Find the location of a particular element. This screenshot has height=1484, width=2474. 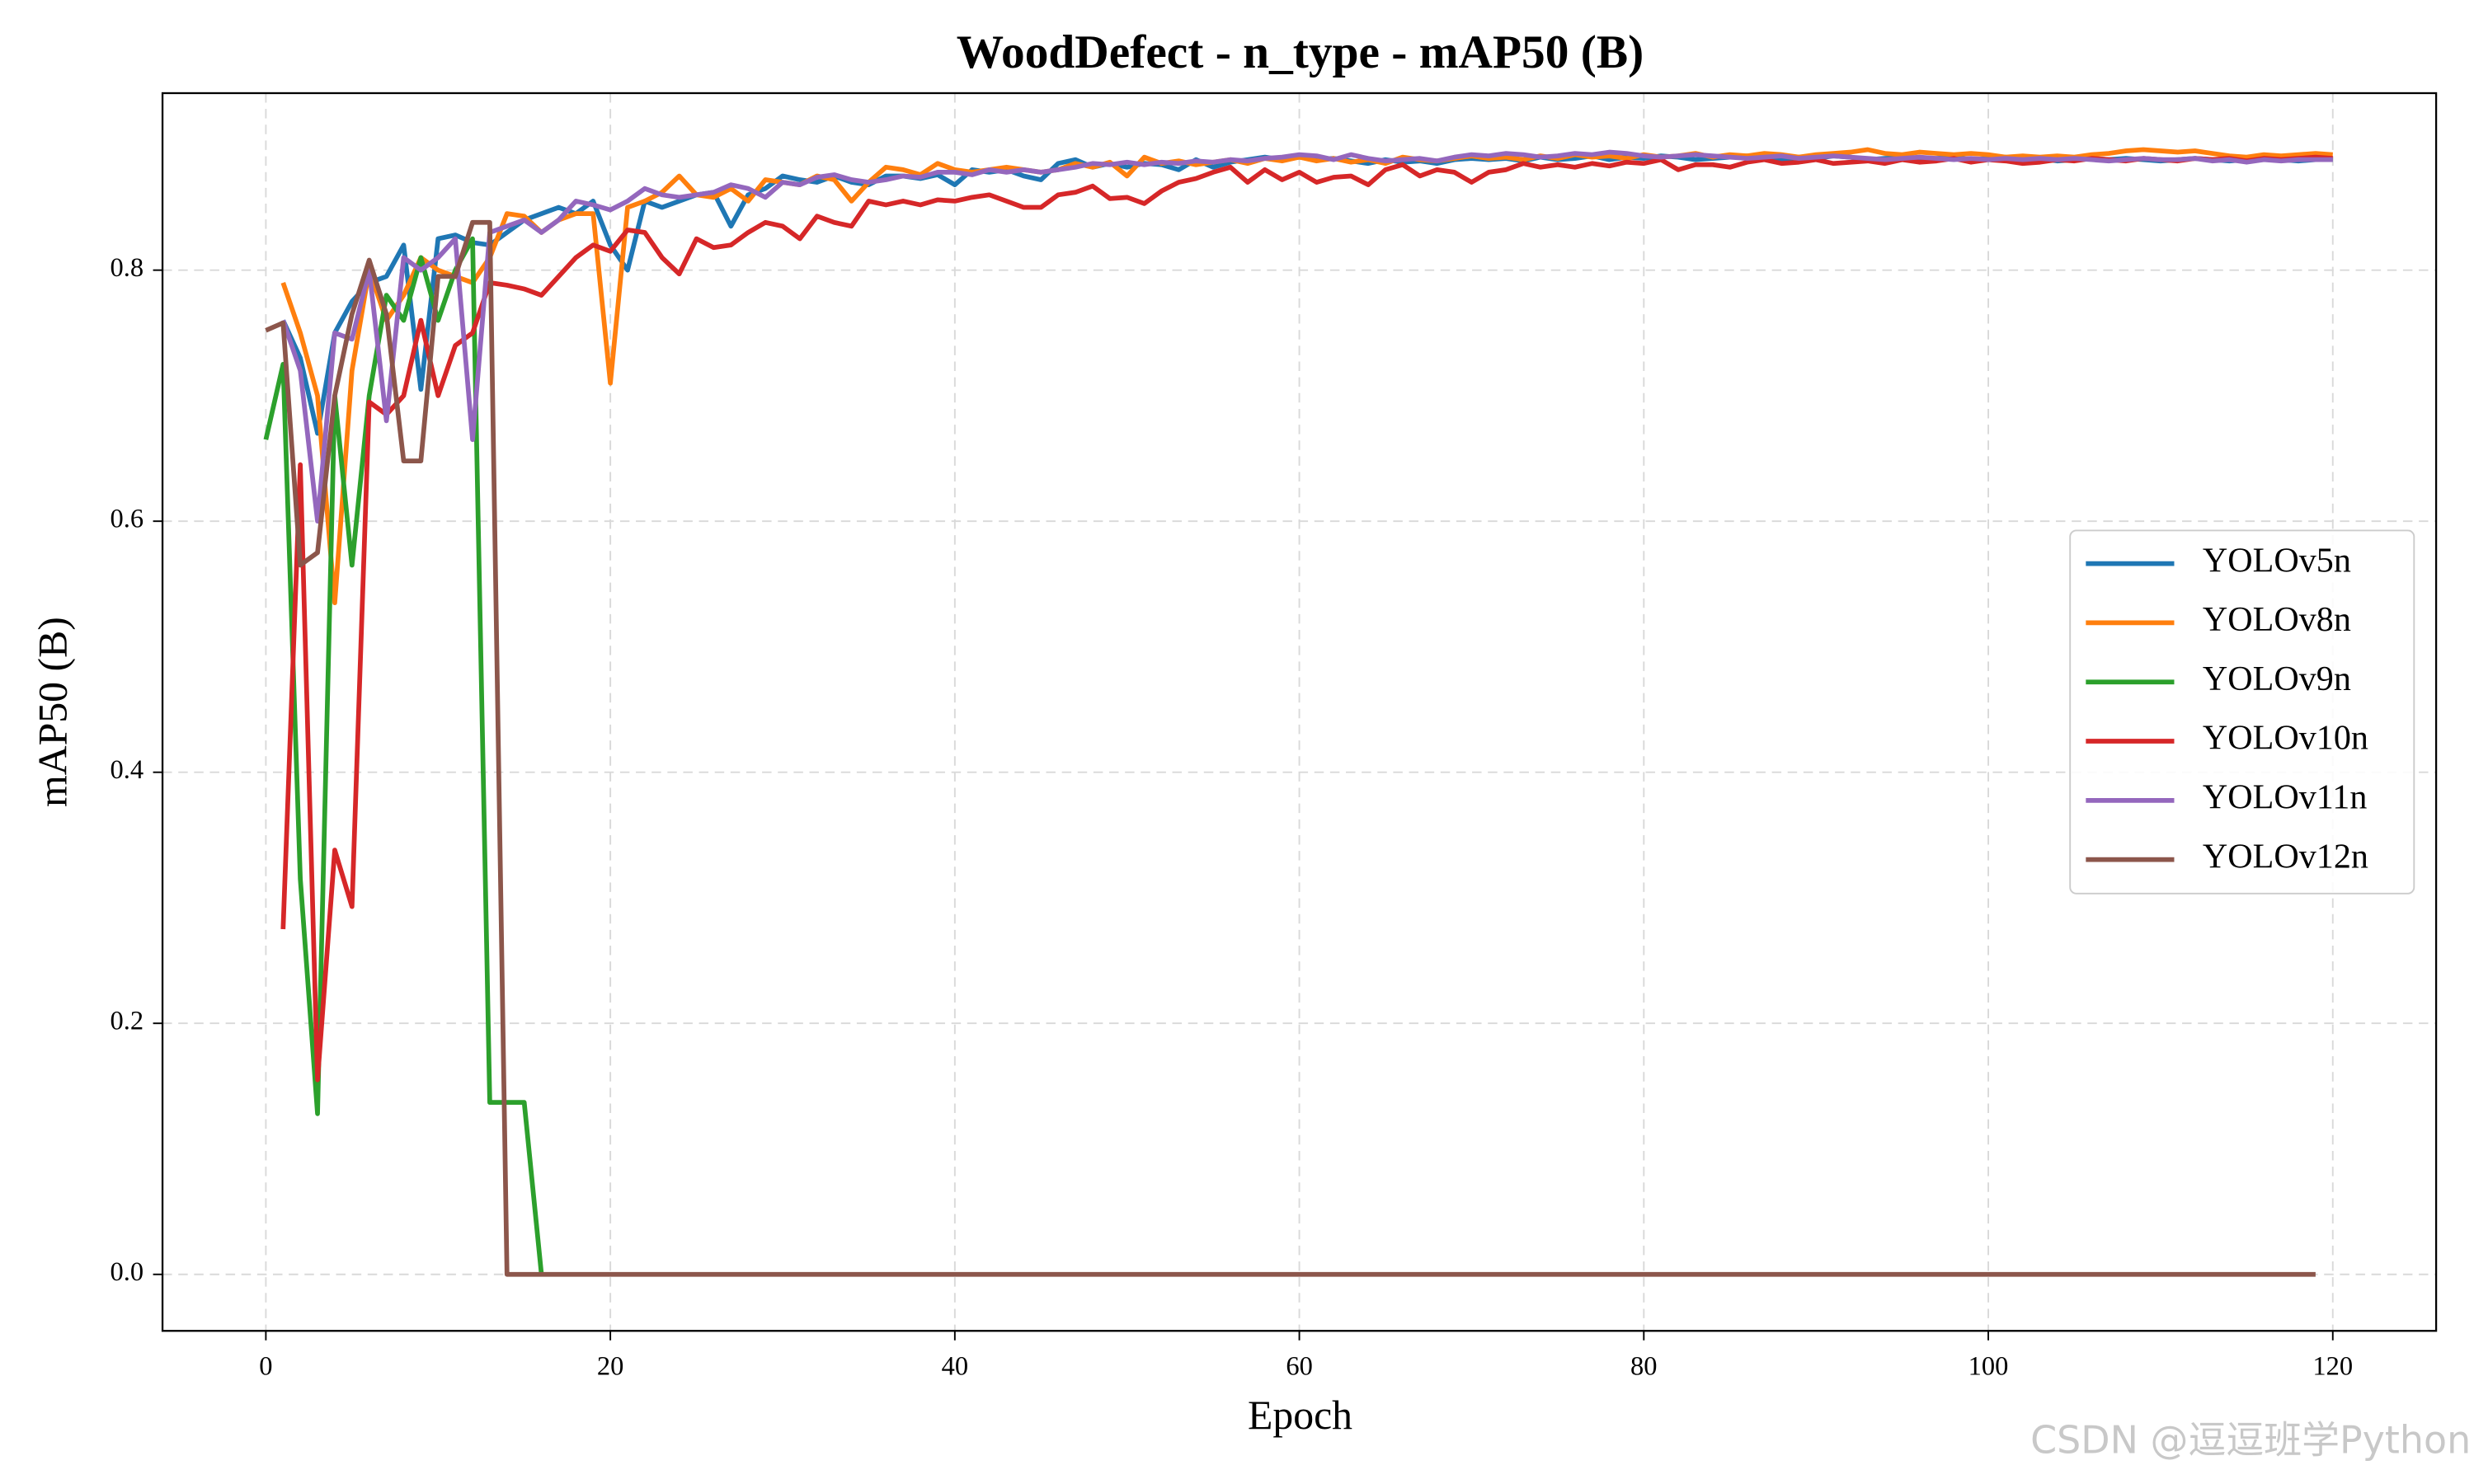

watermark: CSDN @逗逗班学Python is located at coordinates (2250, 1440).